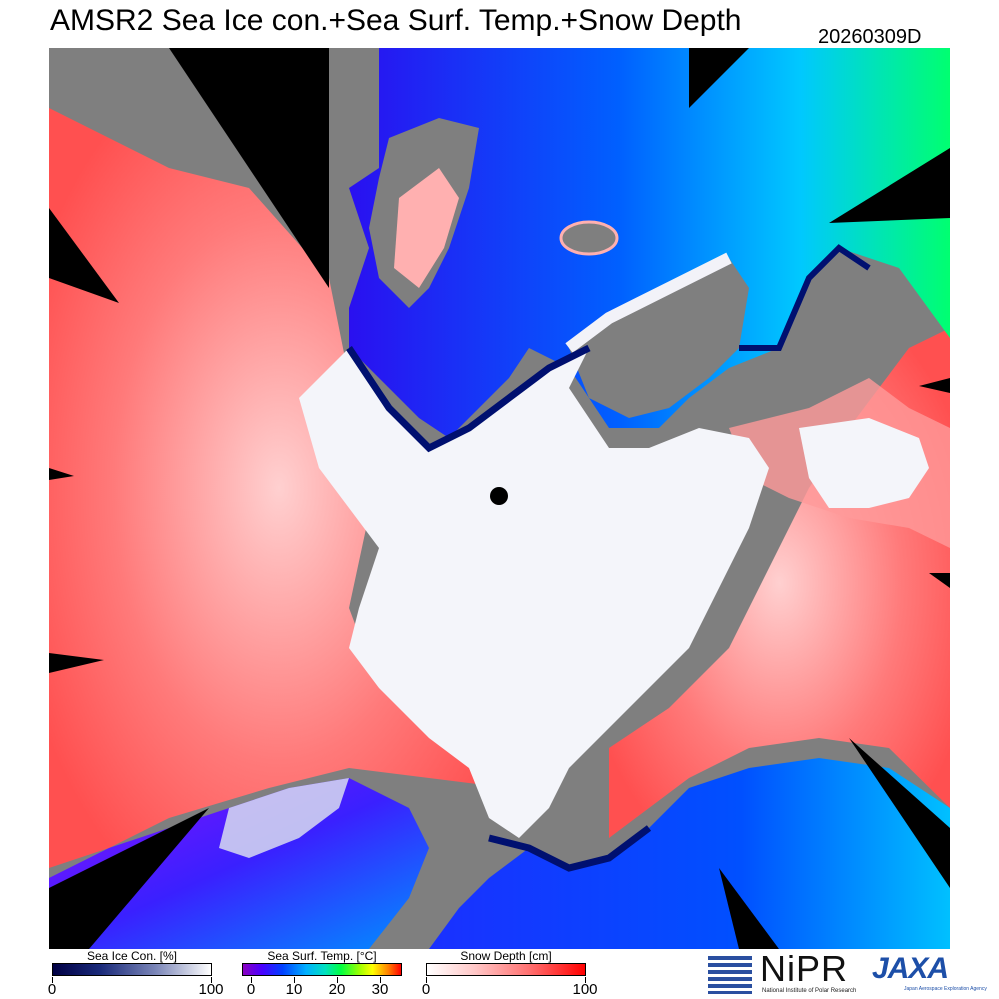 The height and width of the screenshot is (999, 999). I want to click on iceland-land, so click(589, 238).